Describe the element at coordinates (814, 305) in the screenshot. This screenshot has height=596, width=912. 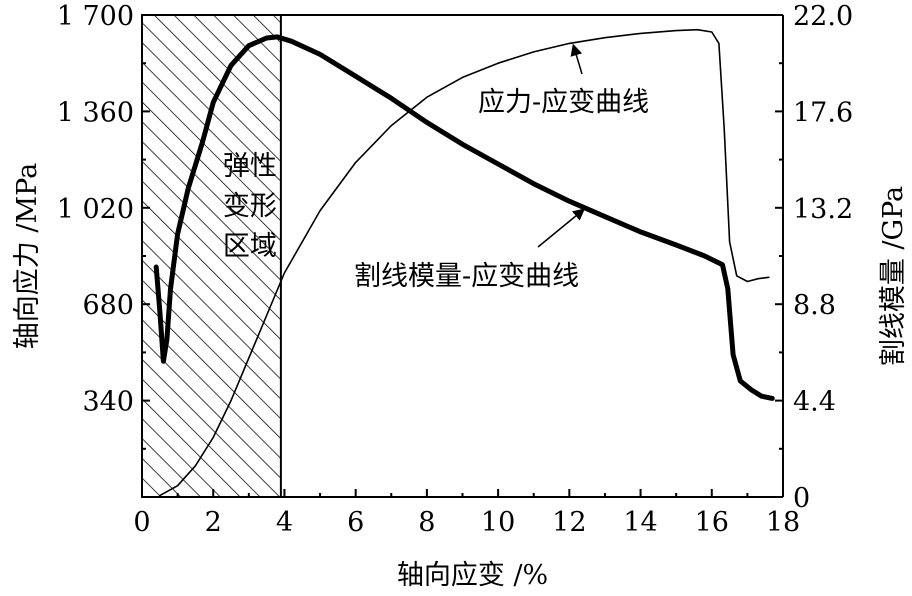
I see `y-right-tick-label: 8.8` at that location.